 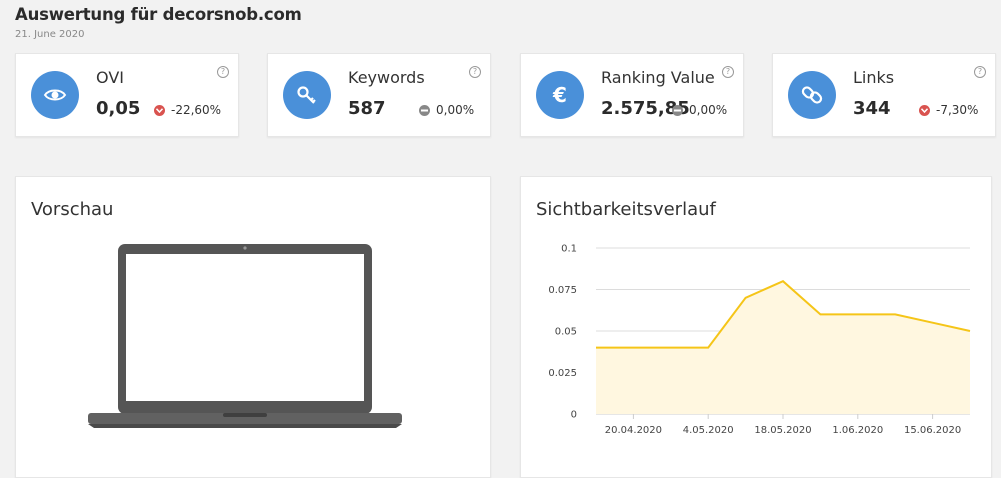 I want to click on page-date: 21. June 2020, so click(x=50, y=34).